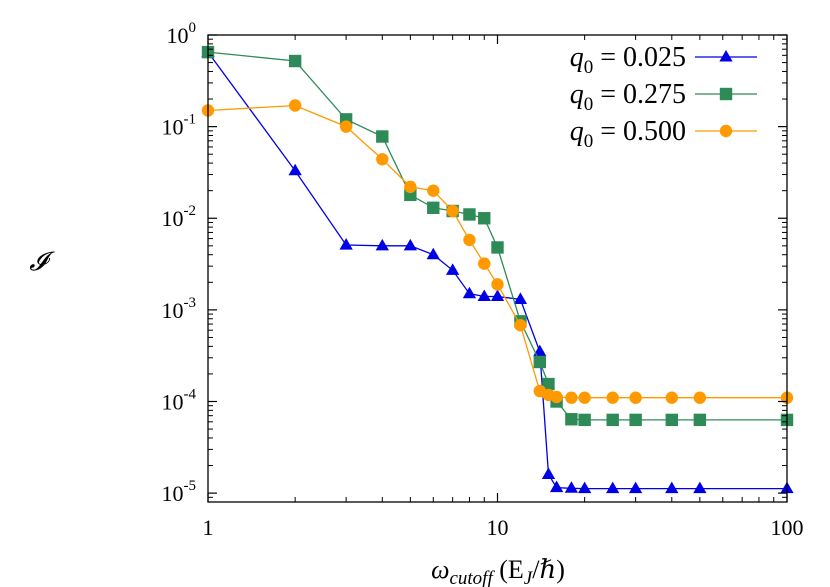  I want to click on legend-entry: q0 = 0.275, so click(663, 97).